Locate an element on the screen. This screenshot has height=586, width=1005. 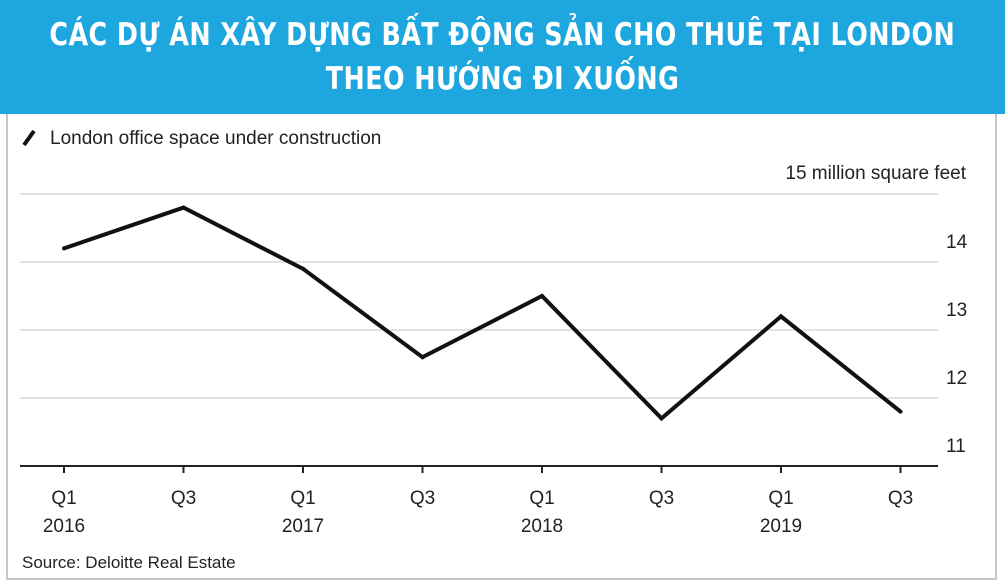
x-tick-year-label: 2017 is located at coordinates (303, 526).